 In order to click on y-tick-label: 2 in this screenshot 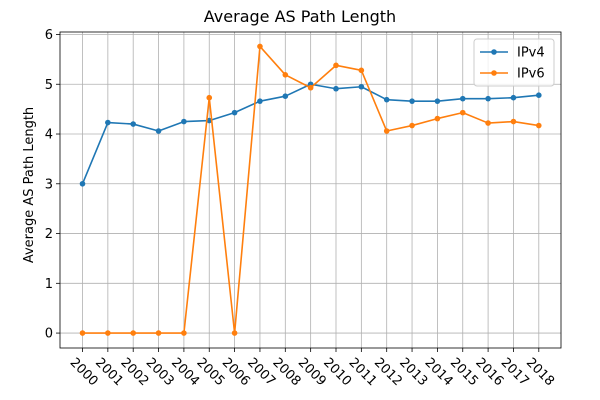, I will do `click(49, 234)`.